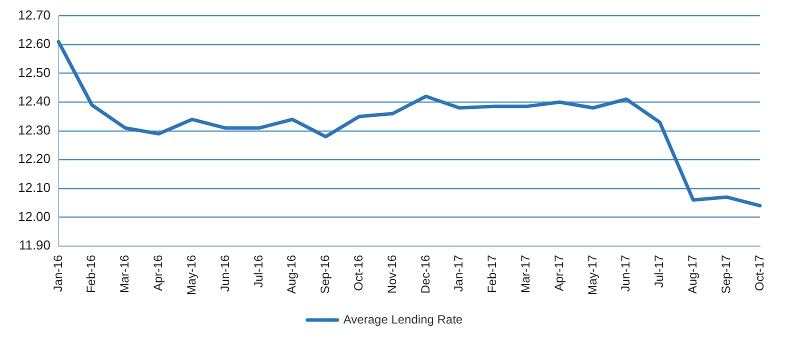  What do you see at coordinates (358, 272) in the screenshot?
I see `x-tick-label: Oct-16` at bounding box center [358, 272].